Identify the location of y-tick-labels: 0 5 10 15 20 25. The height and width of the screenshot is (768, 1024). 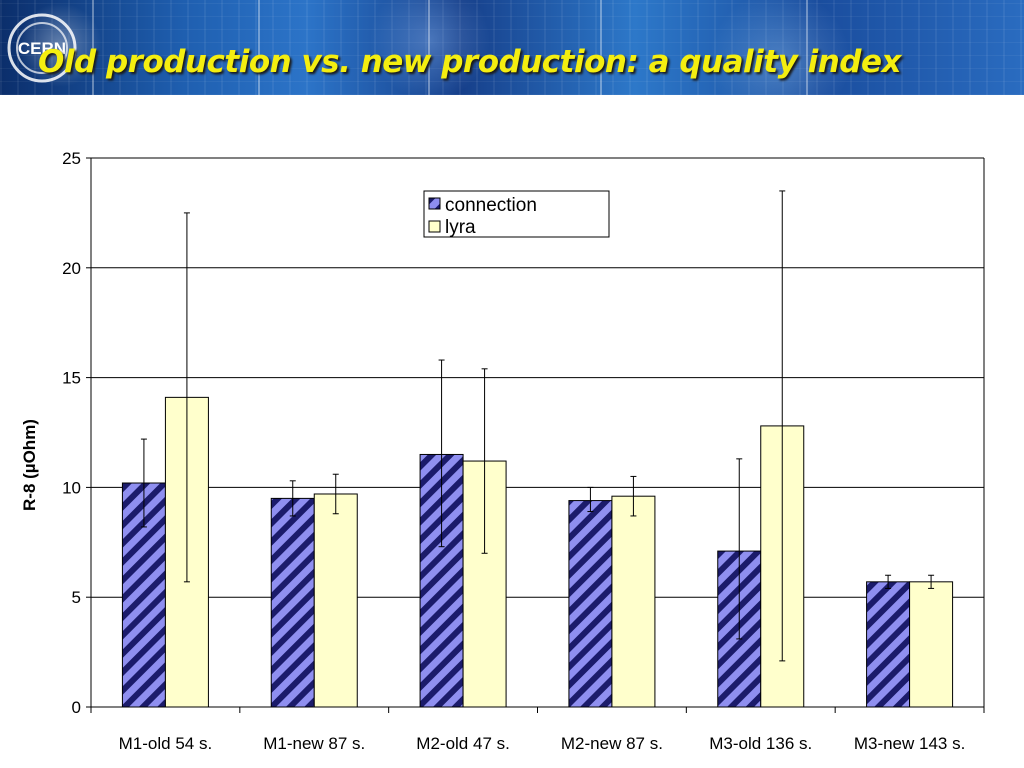
(71, 433).